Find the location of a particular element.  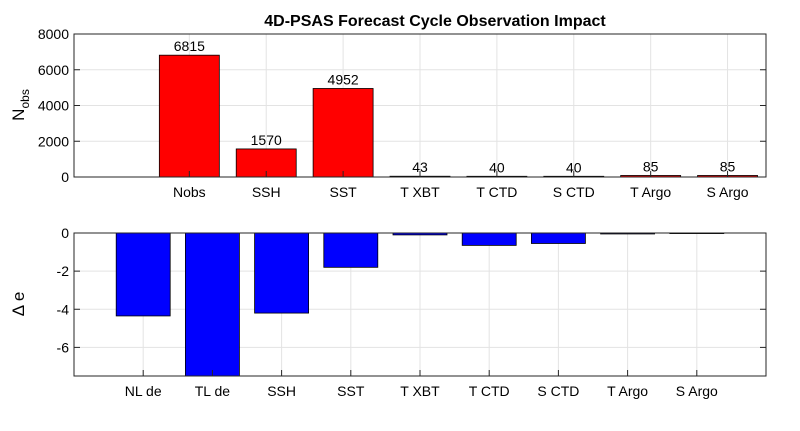

top-chart-ylabel-subscript: obs is located at coordinates (25, 98).